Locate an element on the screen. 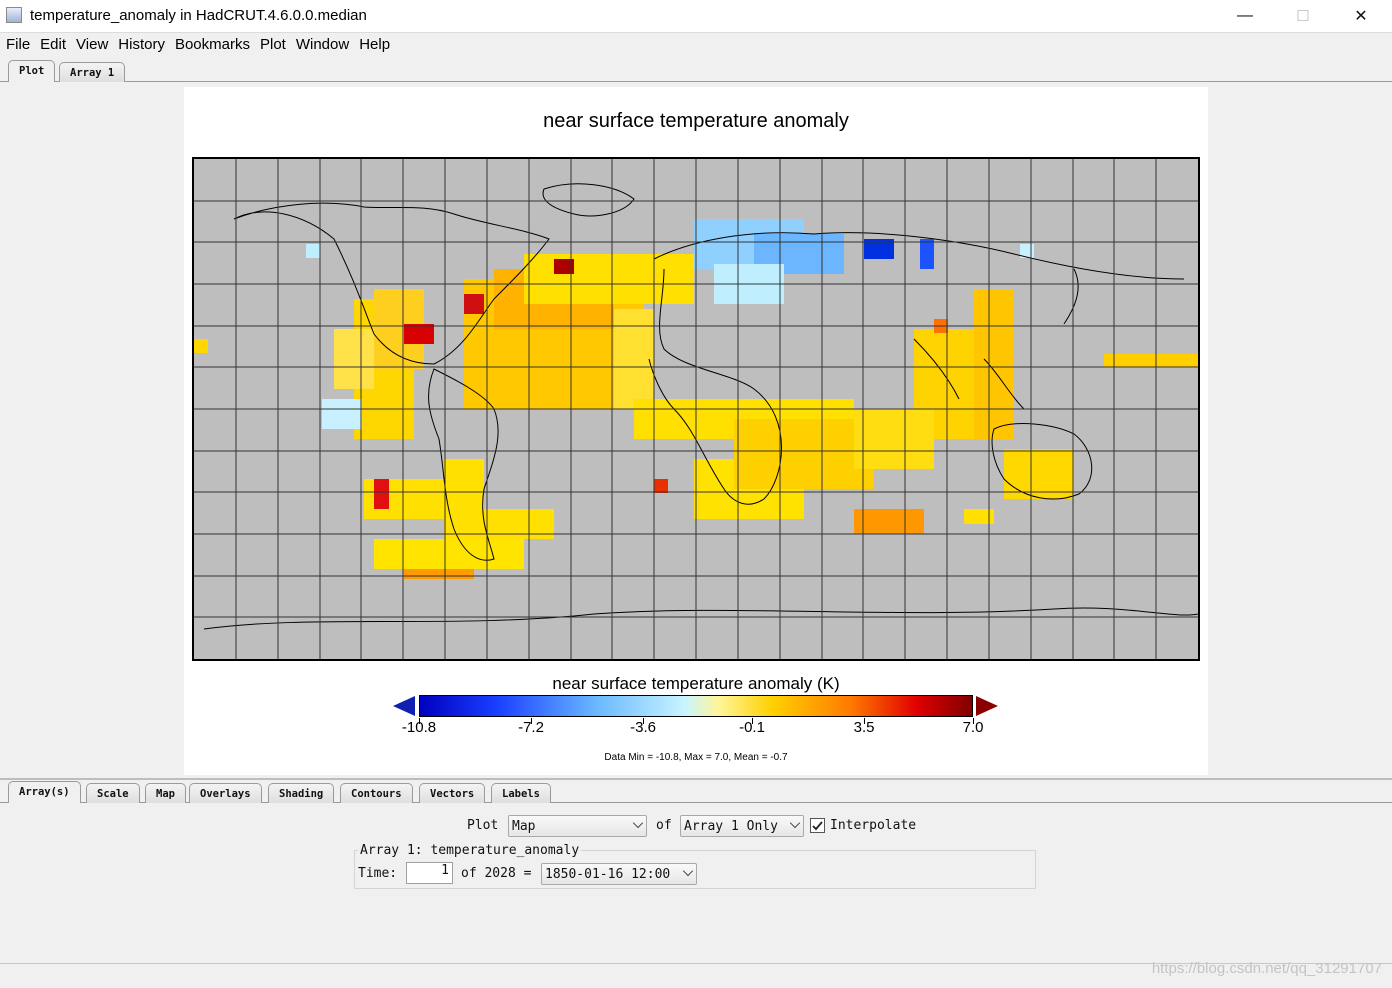 The width and height of the screenshot is (1392, 988). plot-type-value: Map is located at coordinates (524, 826).